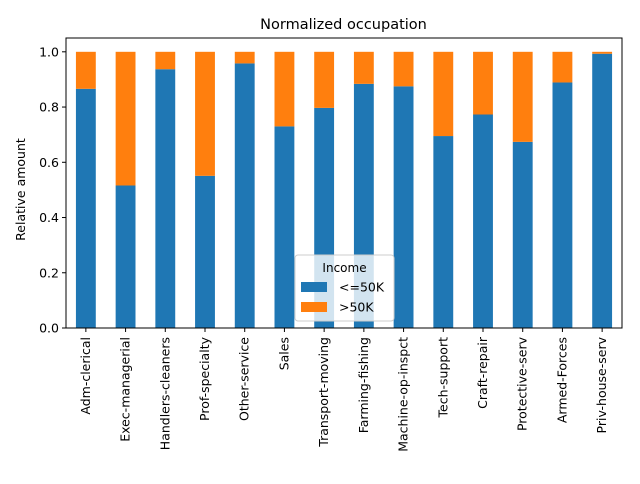  Describe the element at coordinates (49, 272) in the screenshot. I see `y-tick-label: 0.2` at that location.